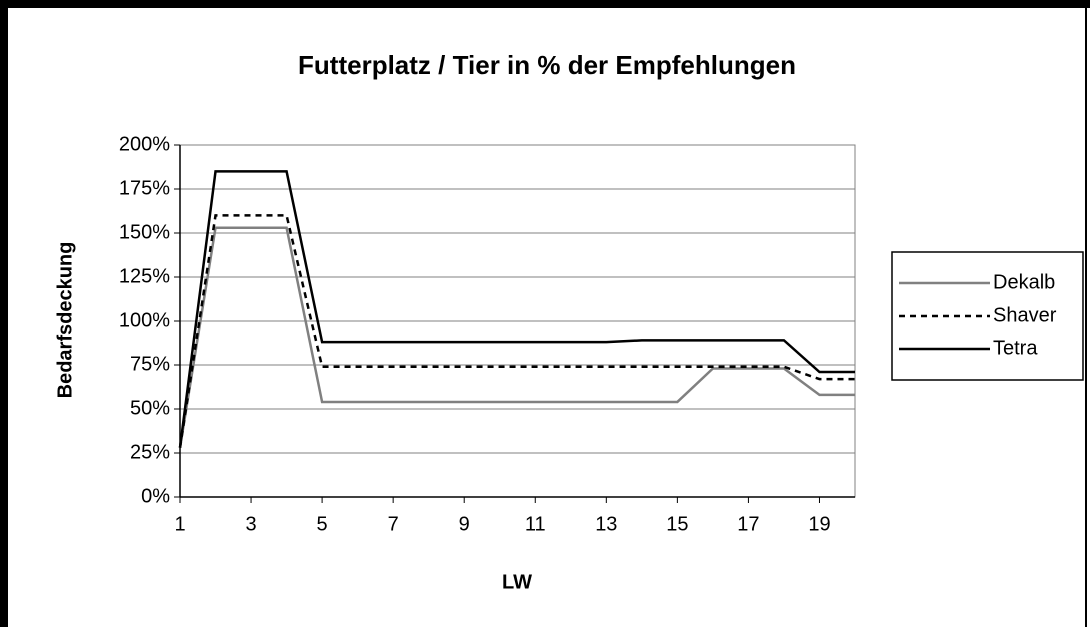 The width and height of the screenshot is (1090, 627). Describe the element at coordinates (65, 320) in the screenshot. I see `y-axis-label: Bedarfsdeckung` at that location.